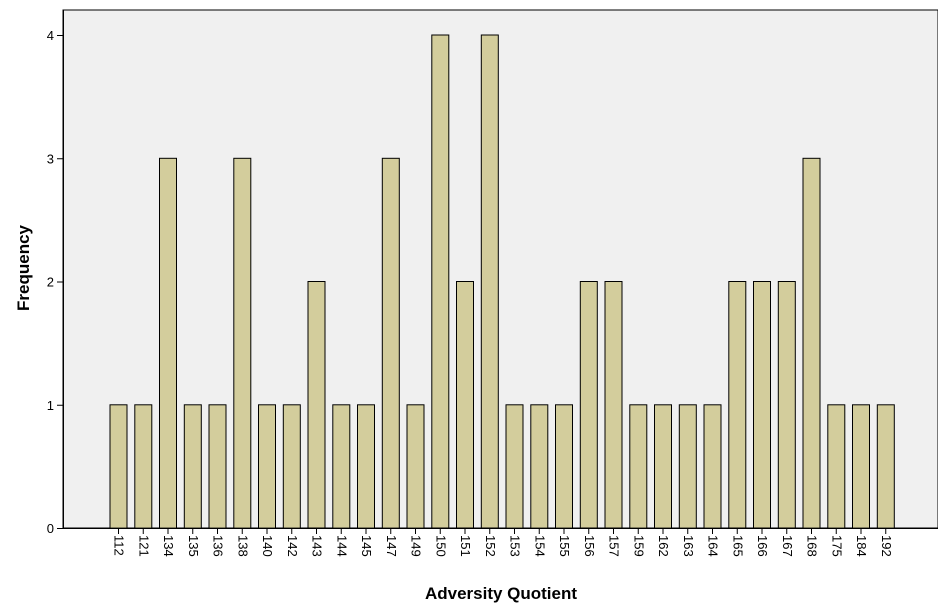  Describe the element at coordinates (836, 546) in the screenshot. I see `x-tick-label: 175` at that location.